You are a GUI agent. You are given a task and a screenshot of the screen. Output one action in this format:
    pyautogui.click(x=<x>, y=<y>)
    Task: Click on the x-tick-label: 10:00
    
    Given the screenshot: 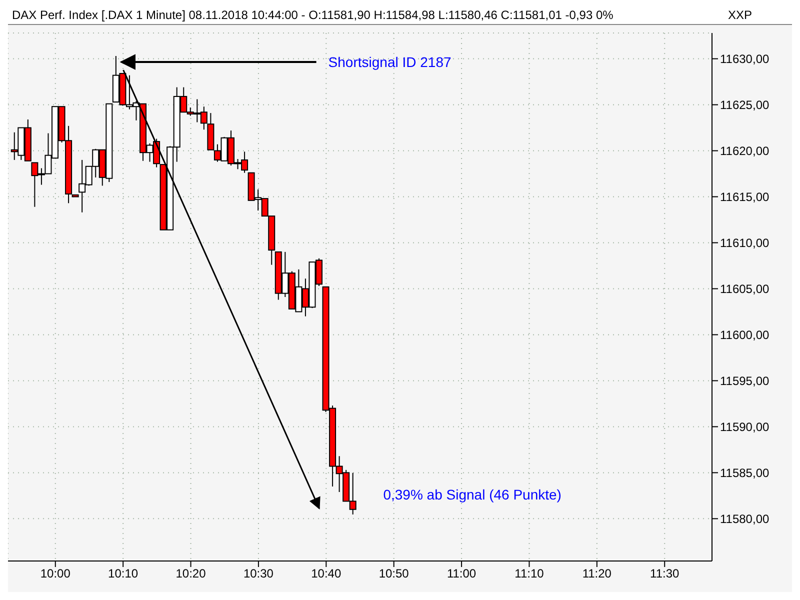 What is the action you would take?
    pyautogui.click(x=55, y=573)
    